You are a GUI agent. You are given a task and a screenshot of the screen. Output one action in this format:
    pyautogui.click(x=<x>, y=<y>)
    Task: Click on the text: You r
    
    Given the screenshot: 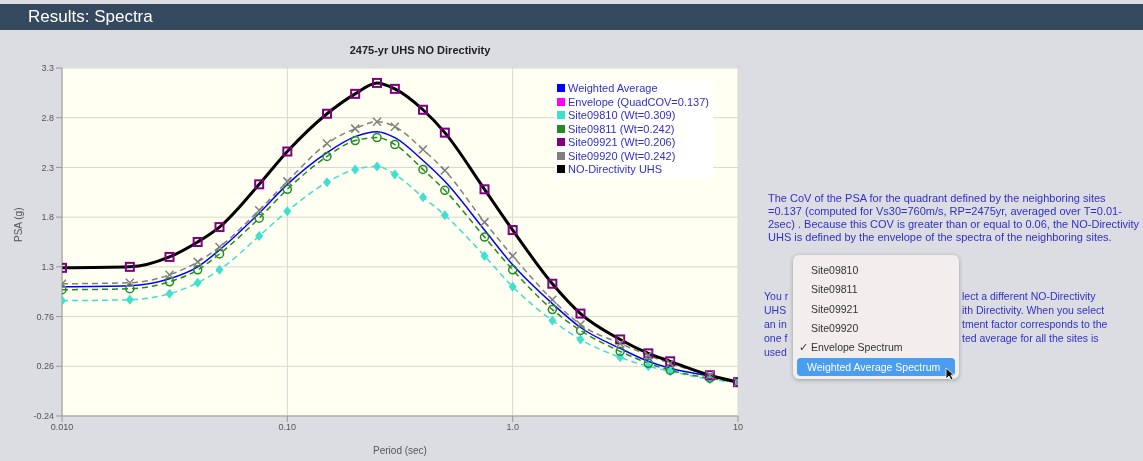 What is the action you would take?
    pyautogui.click(x=776, y=296)
    